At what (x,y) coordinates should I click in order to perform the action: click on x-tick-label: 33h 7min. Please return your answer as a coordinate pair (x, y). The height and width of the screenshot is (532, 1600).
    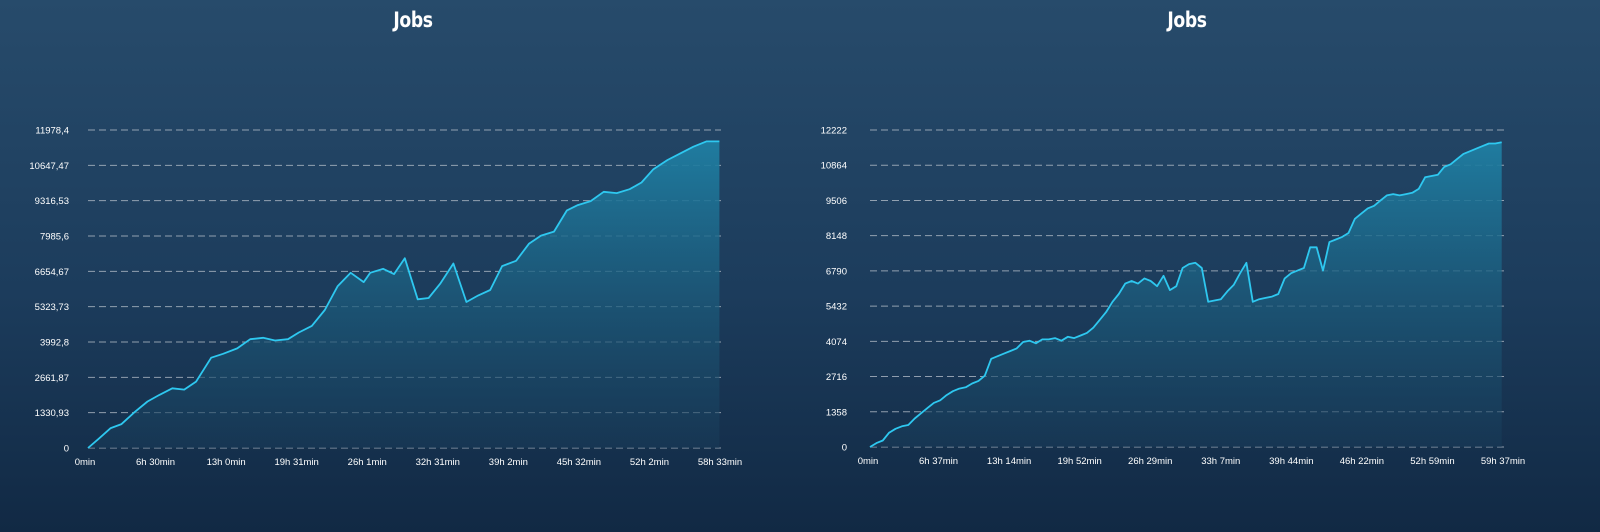
    Looking at the image, I should click on (1220, 461).